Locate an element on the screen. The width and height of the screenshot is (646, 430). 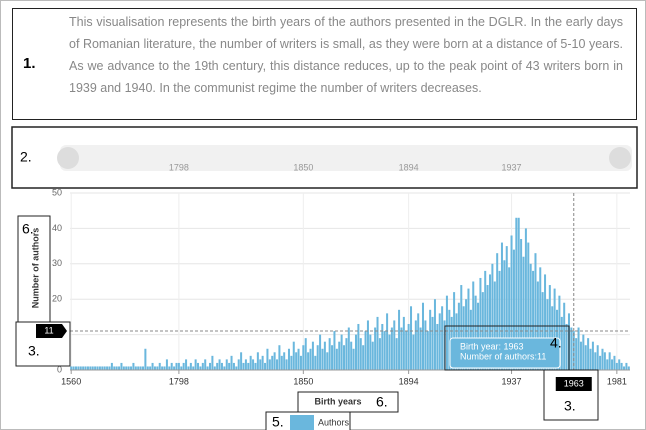
navigator-label: 1798 is located at coordinates (179, 167).